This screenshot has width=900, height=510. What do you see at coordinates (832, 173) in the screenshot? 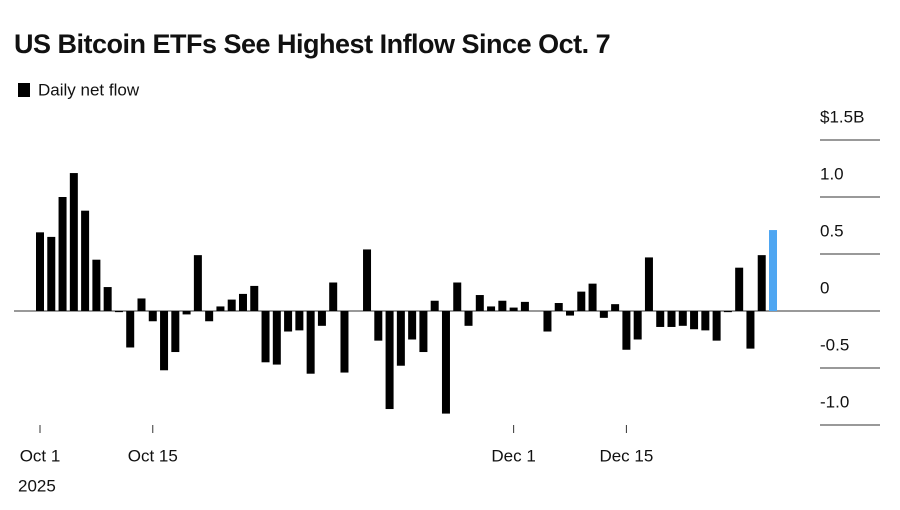
I see `y-tick-label: 1.0` at bounding box center [832, 173].